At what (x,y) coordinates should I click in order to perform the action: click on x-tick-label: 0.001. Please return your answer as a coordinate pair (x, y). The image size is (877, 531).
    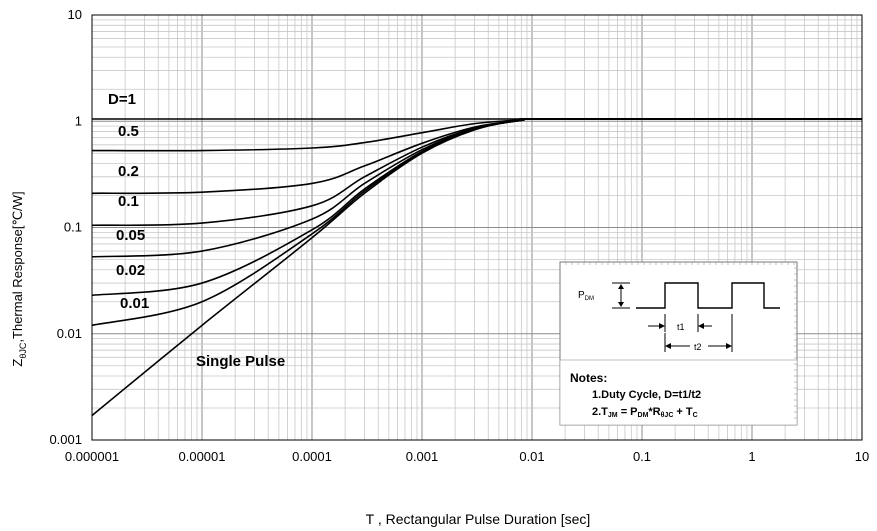
    Looking at the image, I should click on (422, 456).